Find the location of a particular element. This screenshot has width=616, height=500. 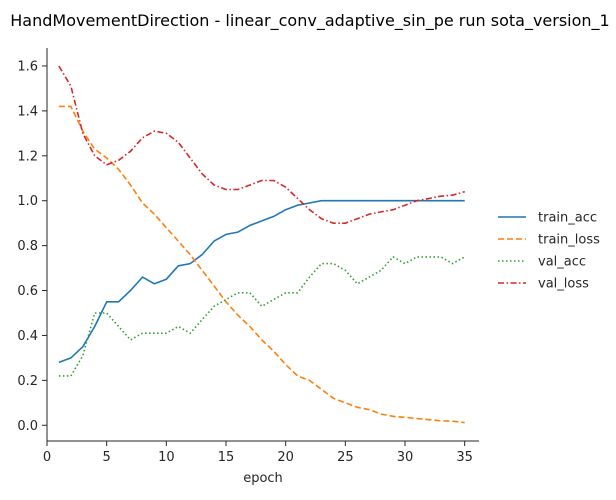

legend-label-train-acc: train_acc is located at coordinates (567, 218).